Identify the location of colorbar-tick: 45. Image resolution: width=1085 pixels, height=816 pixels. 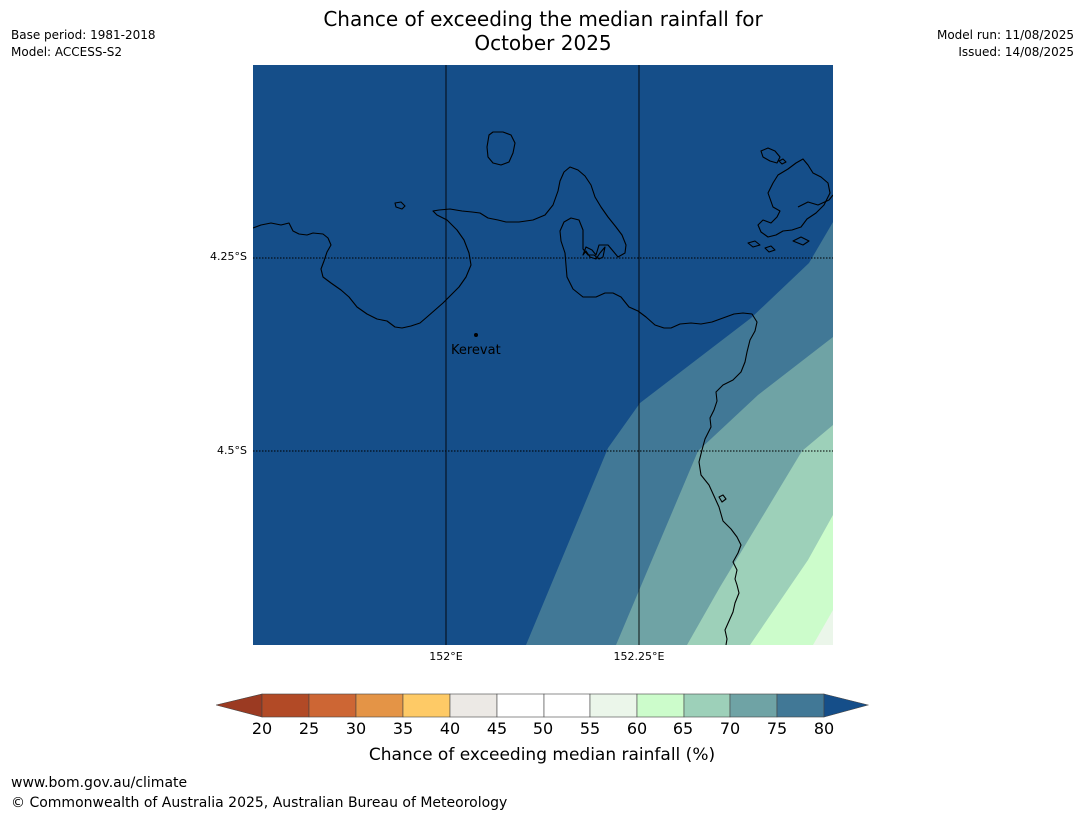
(497, 728).